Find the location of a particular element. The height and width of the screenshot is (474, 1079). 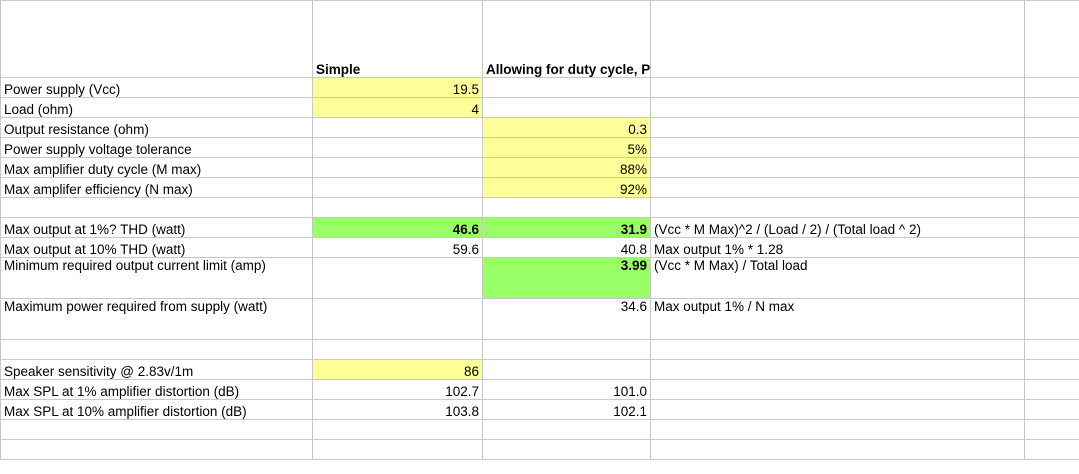

header-cell-simple: Simple is located at coordinates (397, 39).